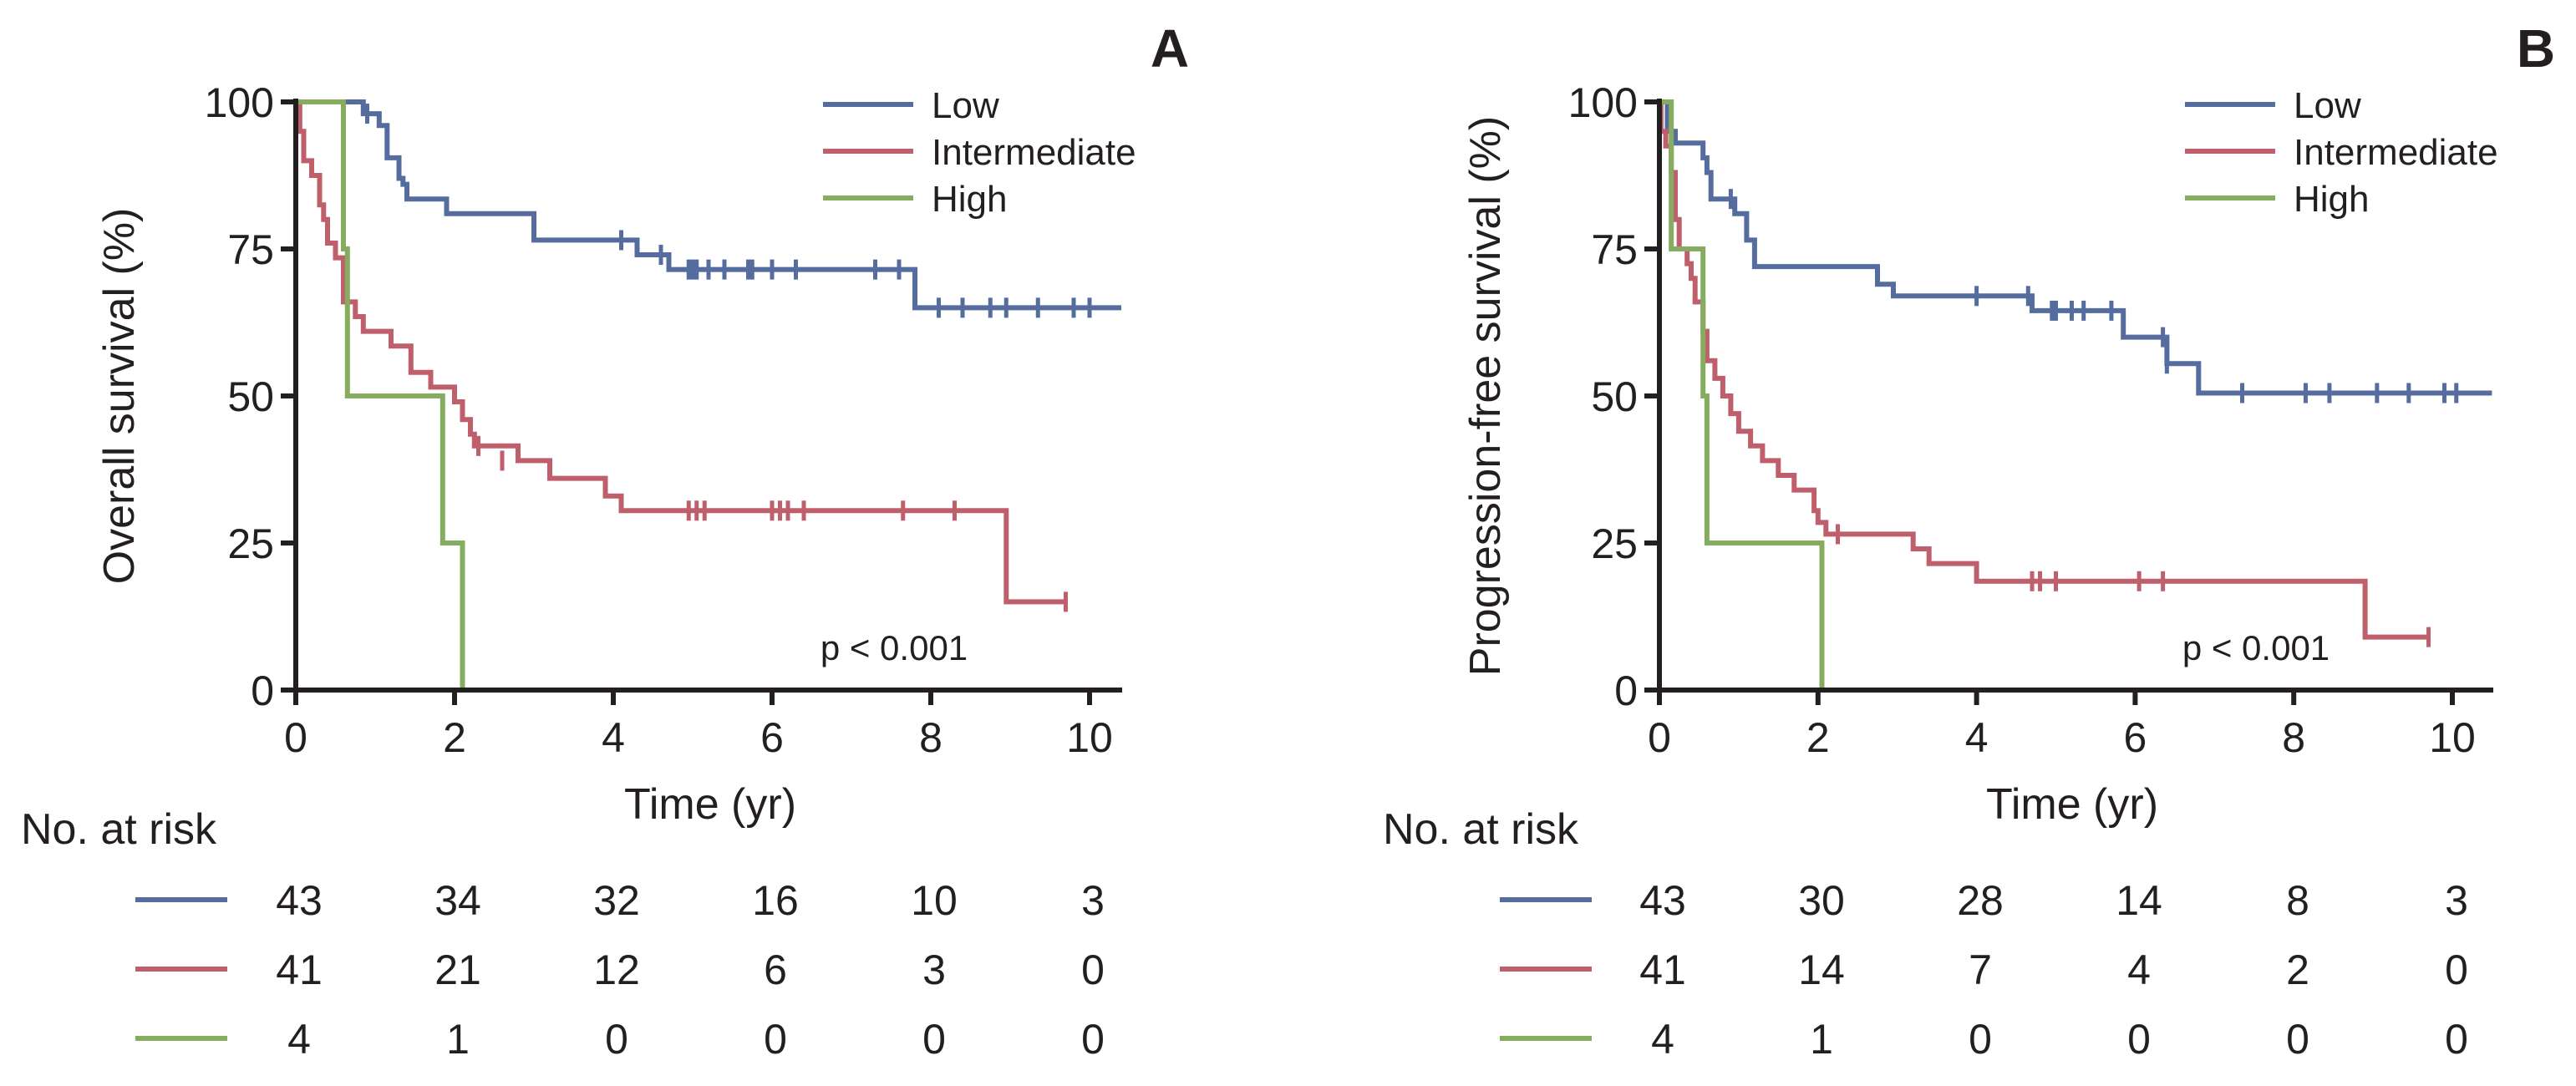 The width and height of the screenshot is (2576, 1086). What do you see at coordinates (2297, 900) in the screenshot?
I see `at-risk-value: 8` at bounding box center [2297, 900].